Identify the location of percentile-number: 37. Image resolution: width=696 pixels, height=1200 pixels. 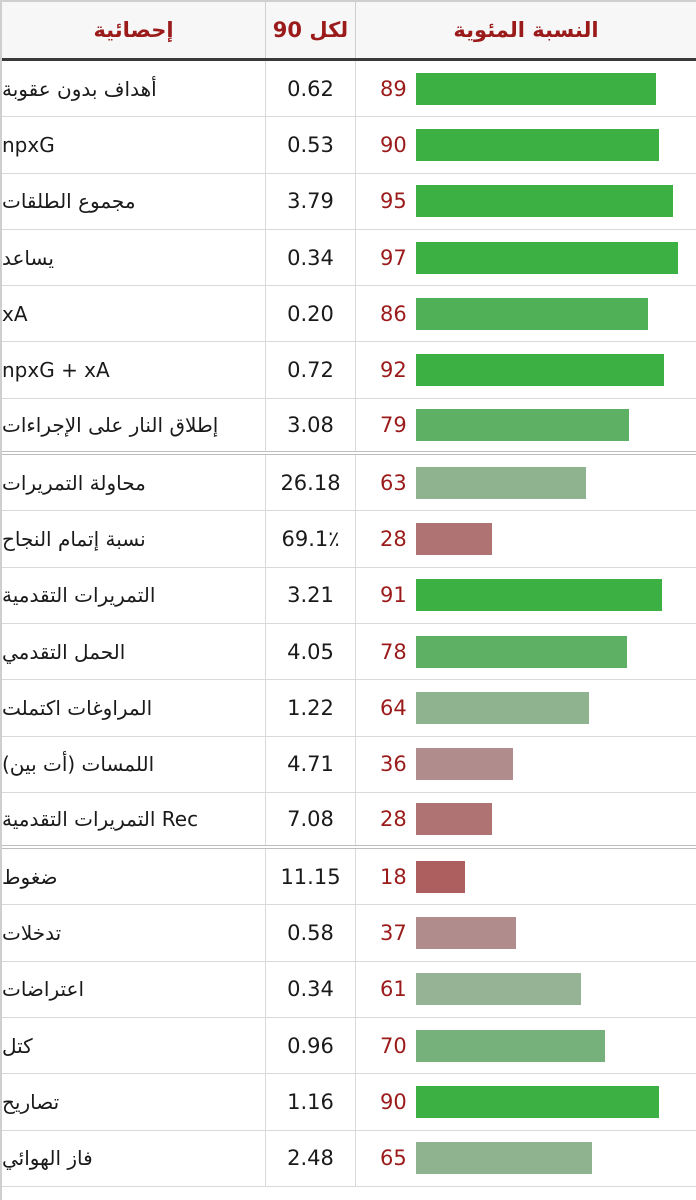
(393, 933).